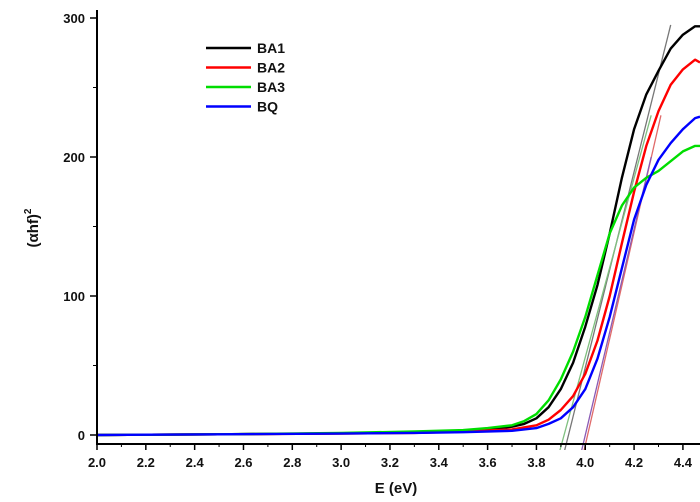 Image resolution: width=700 pixels, height=502 pixels. I want to click on y-axis-label: (αhf)2, so click(32, 227).